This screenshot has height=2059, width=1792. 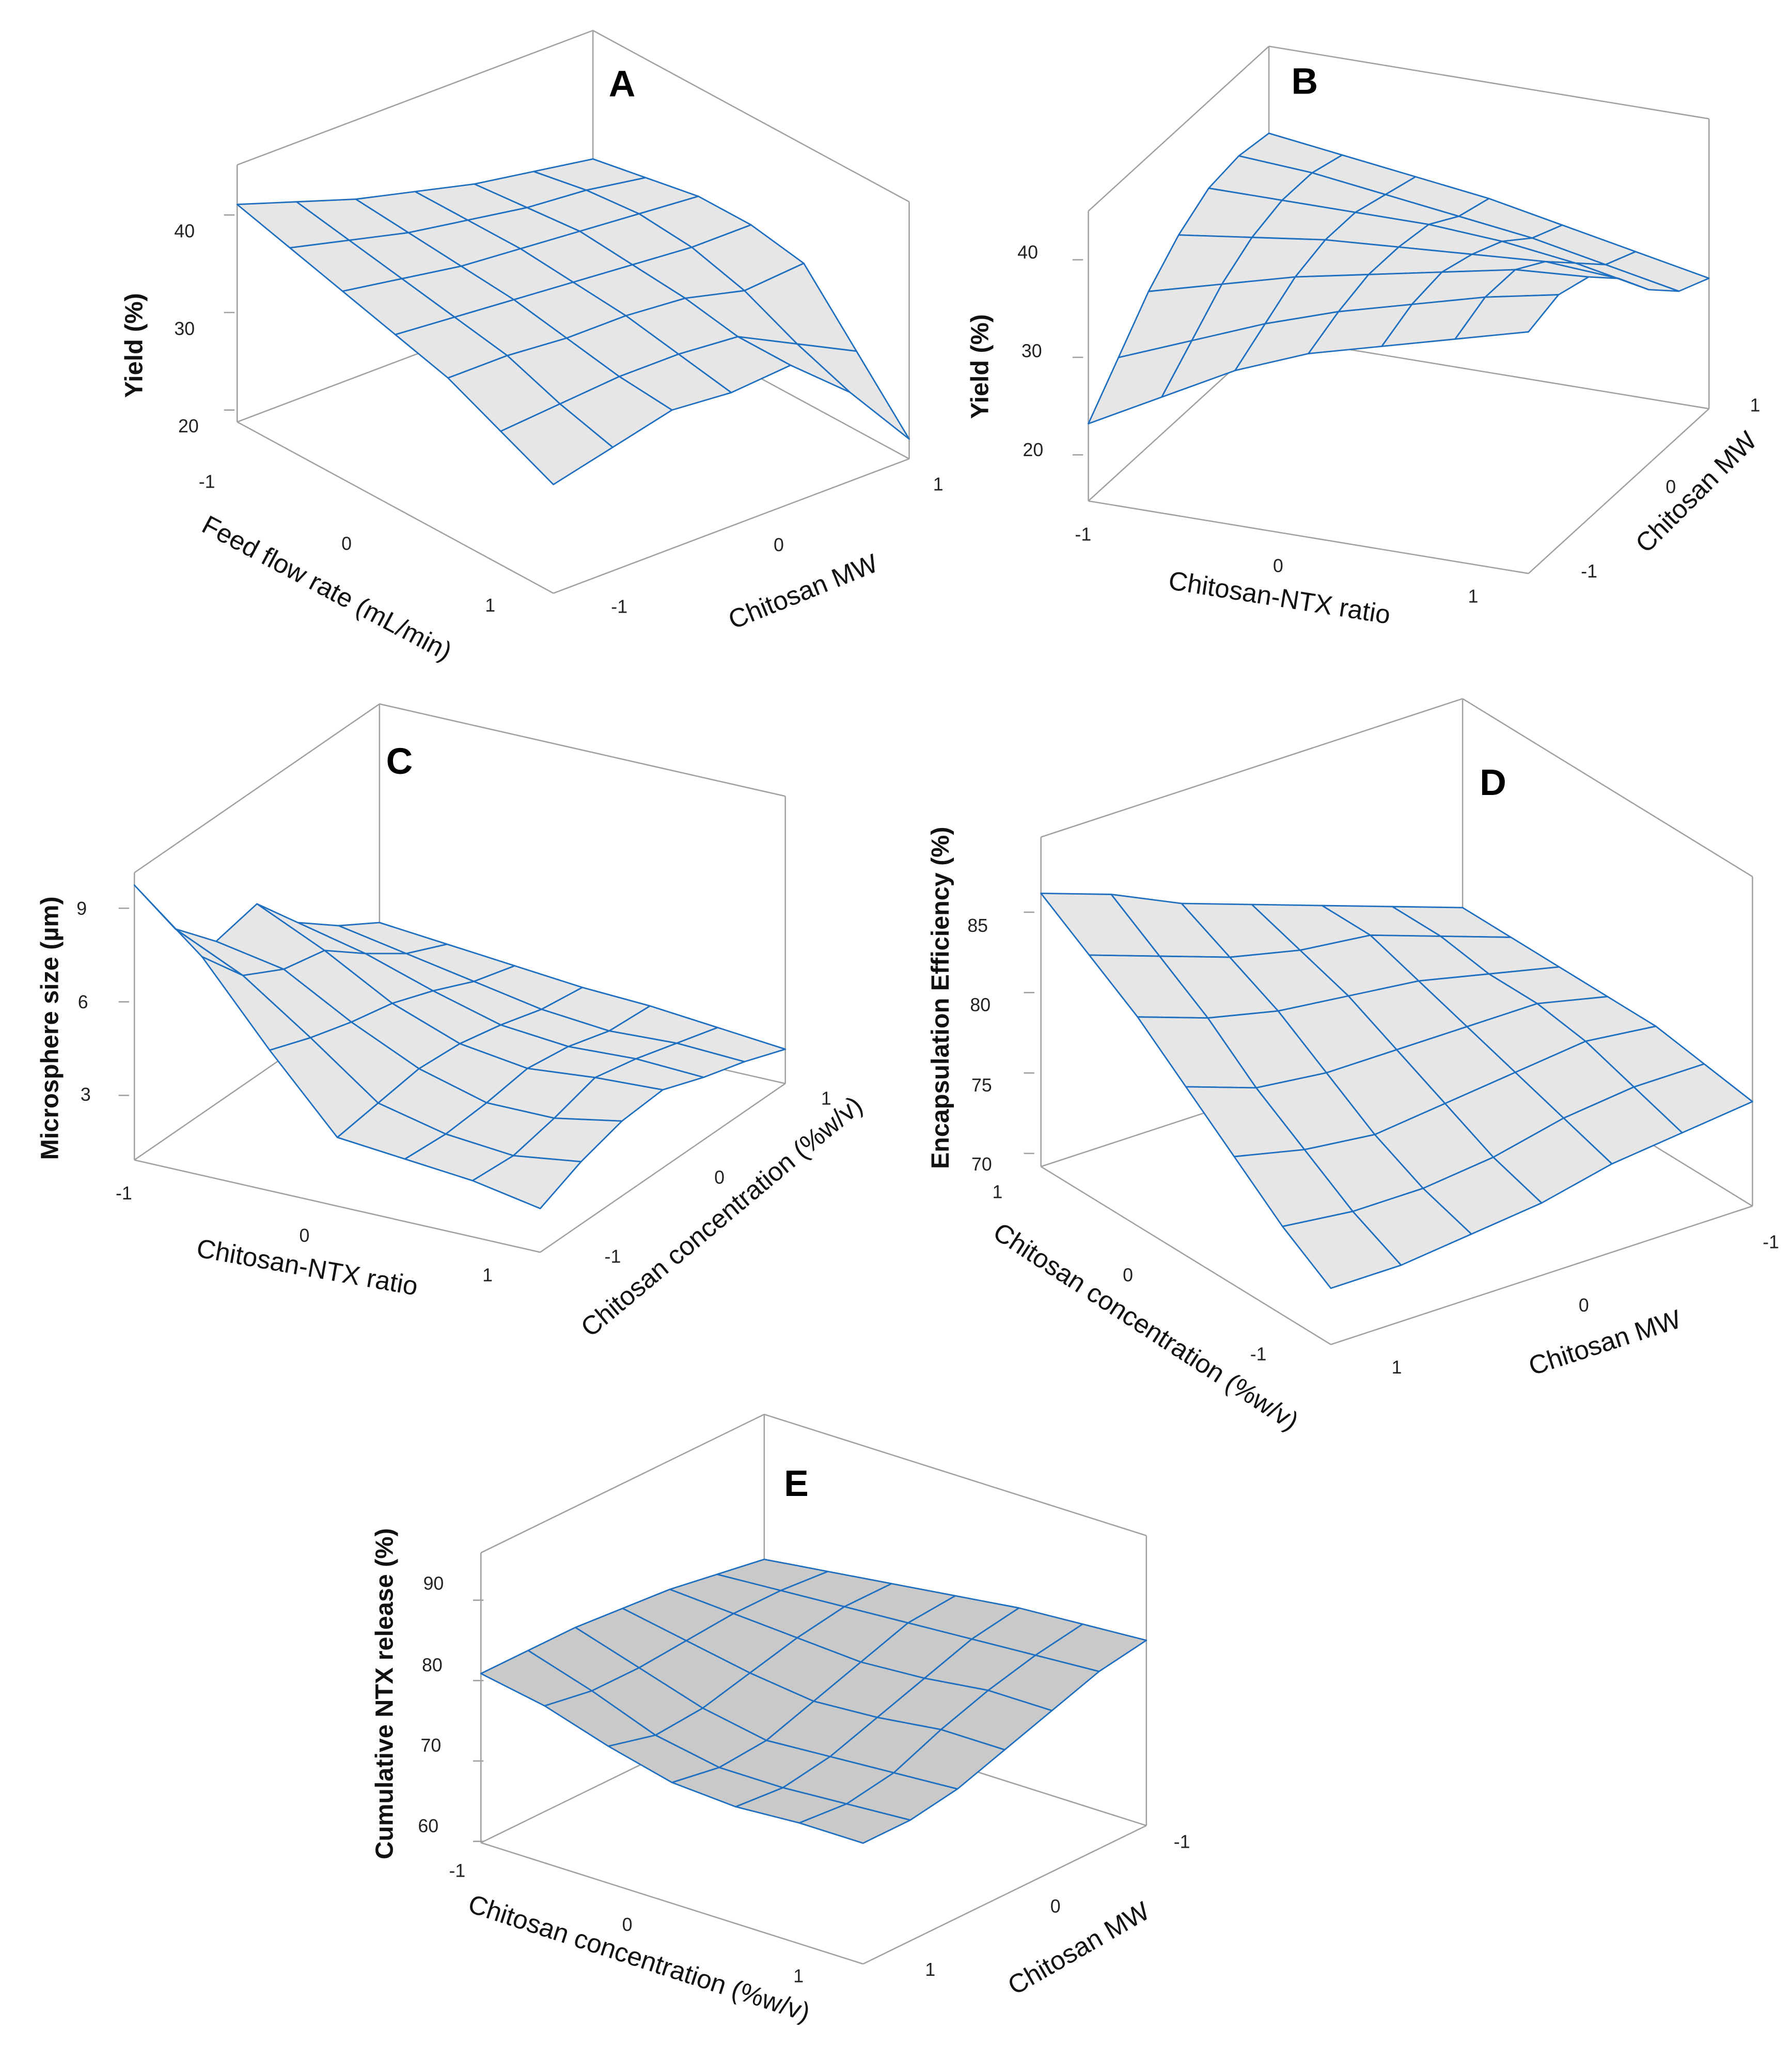 I want to click on panel-letter: A, so click(x=622, y=84).